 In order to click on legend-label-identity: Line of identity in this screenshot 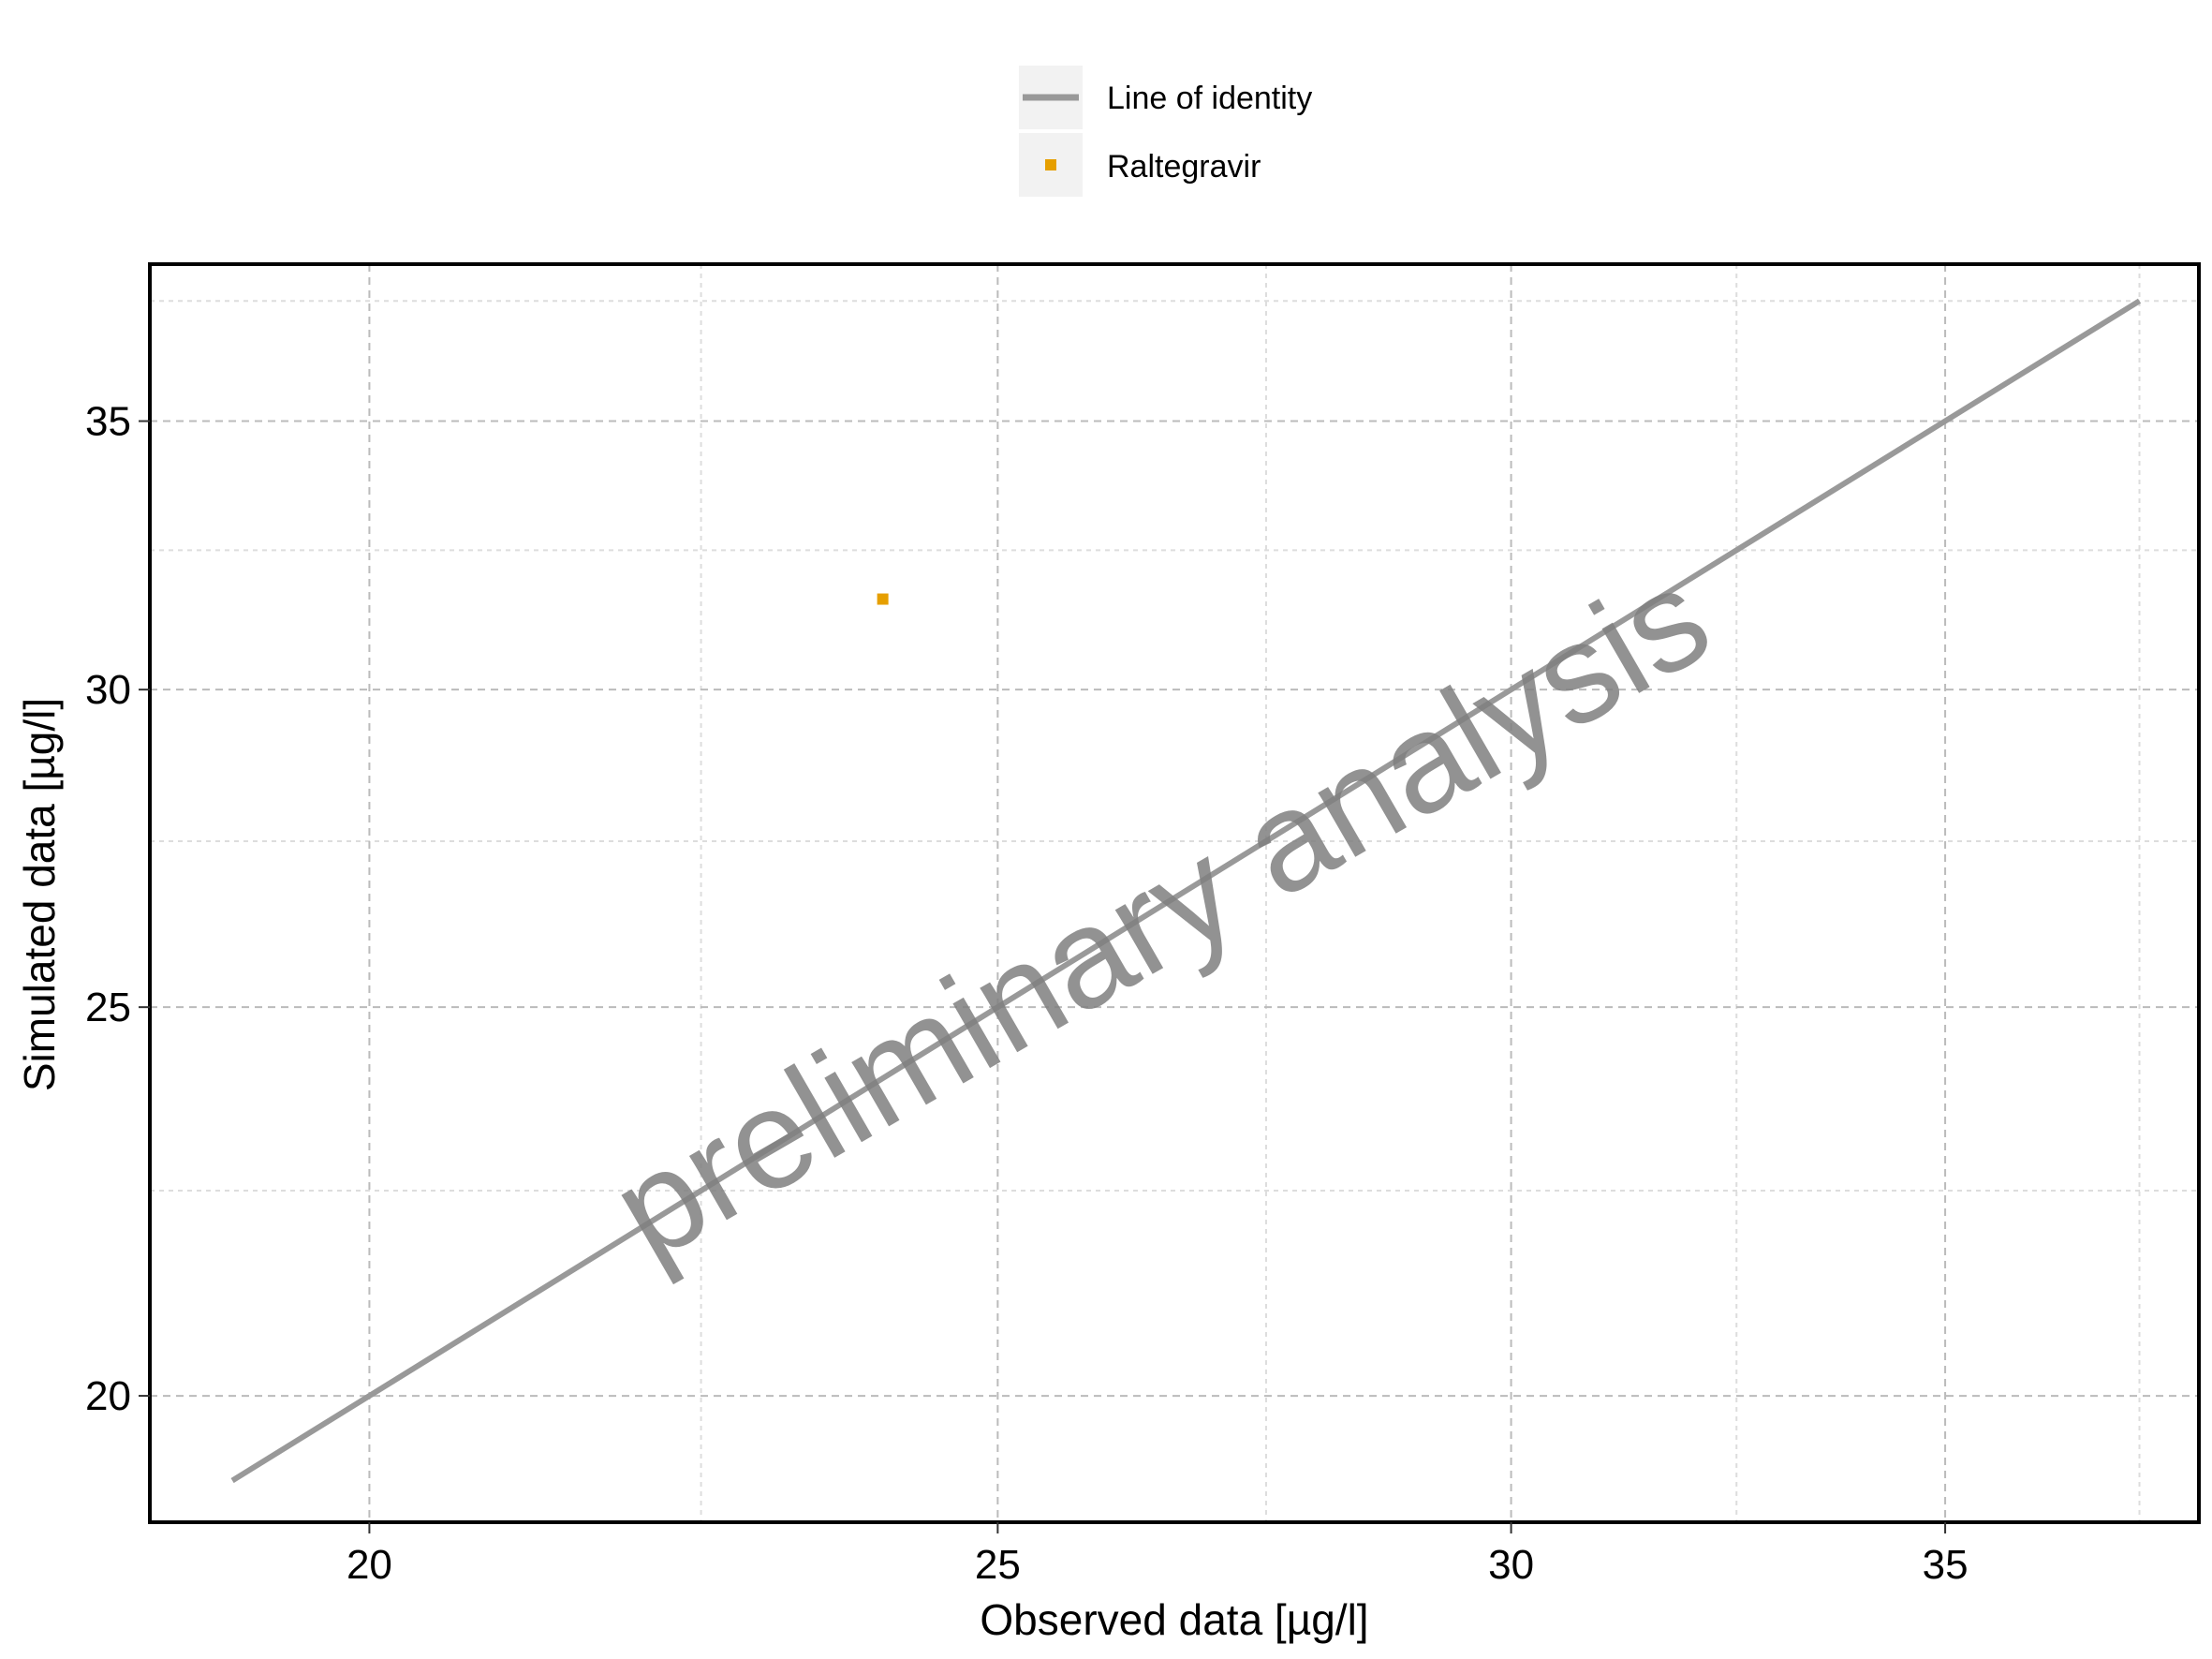, I will do `click(1210, 98)`.